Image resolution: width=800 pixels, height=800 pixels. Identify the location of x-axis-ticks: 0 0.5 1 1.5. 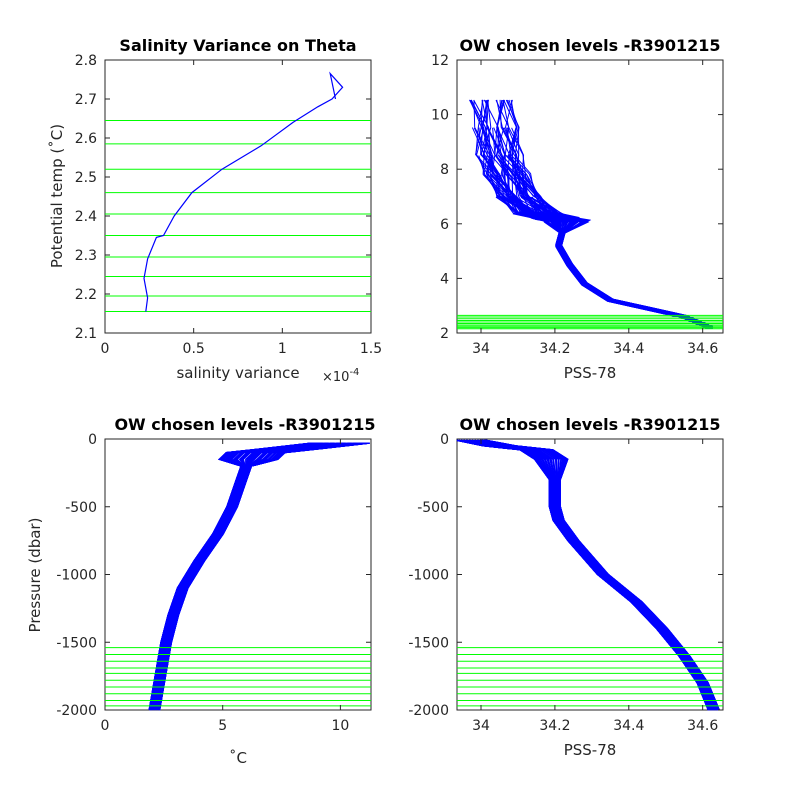
(241, 208).